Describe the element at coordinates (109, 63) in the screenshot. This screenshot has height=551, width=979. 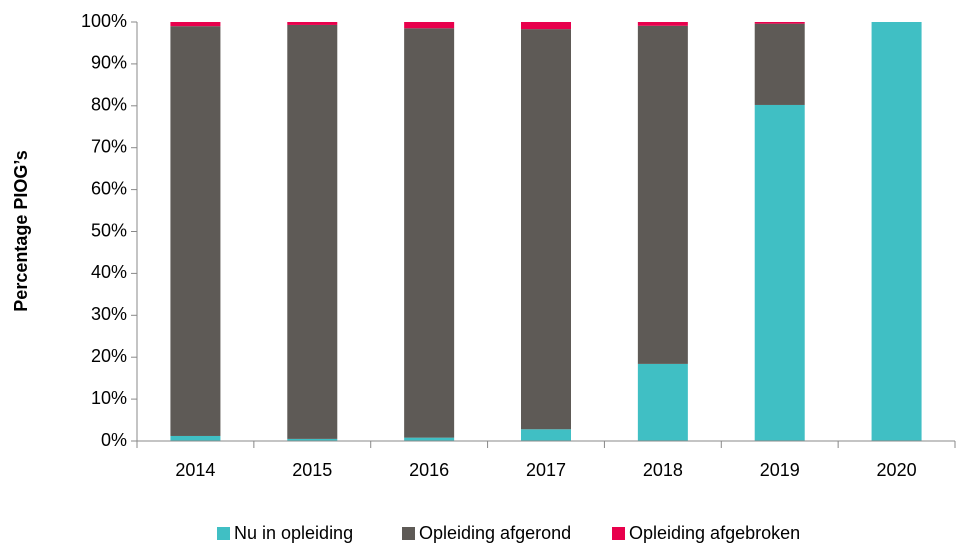
I see `y-tick-label: 90%` at that location.